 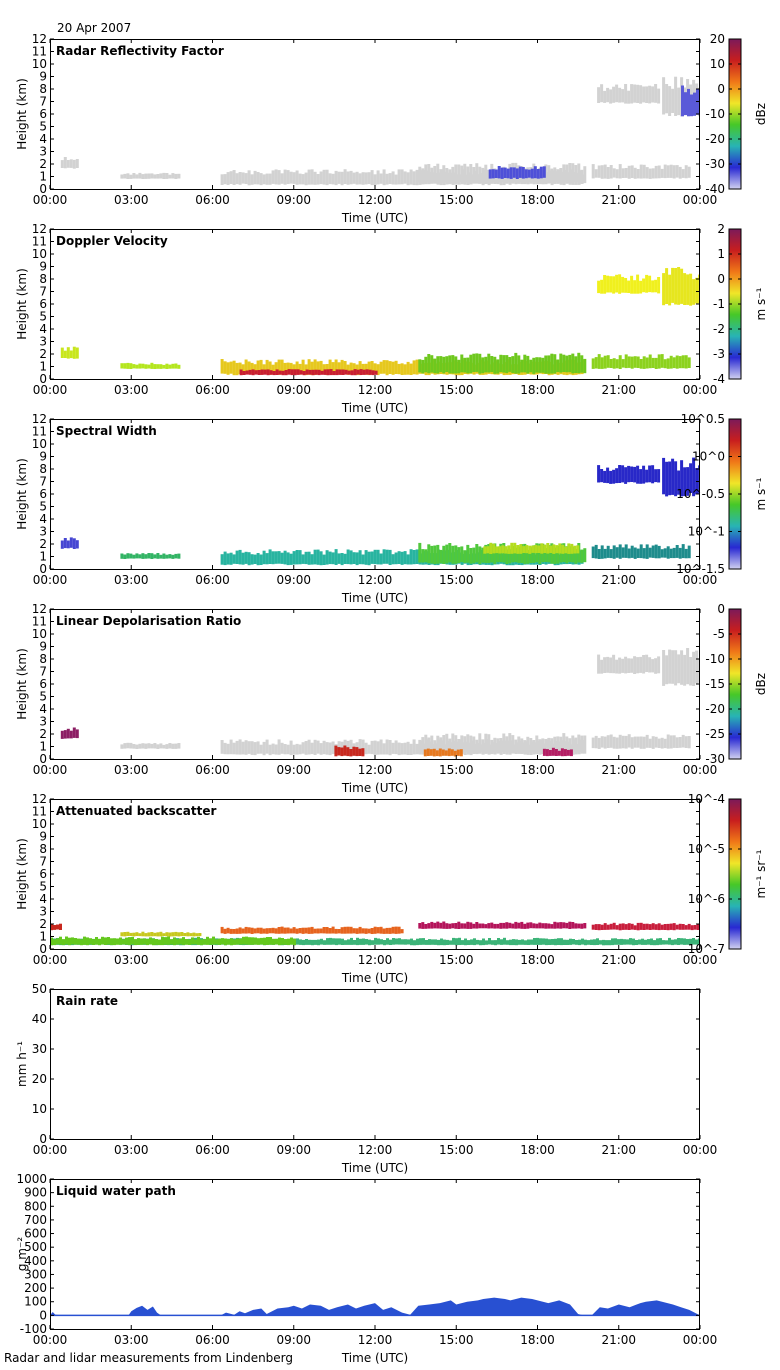 I want to click on panel-title: Linear Depolarisation Ratio, so click(x=148, y=621).